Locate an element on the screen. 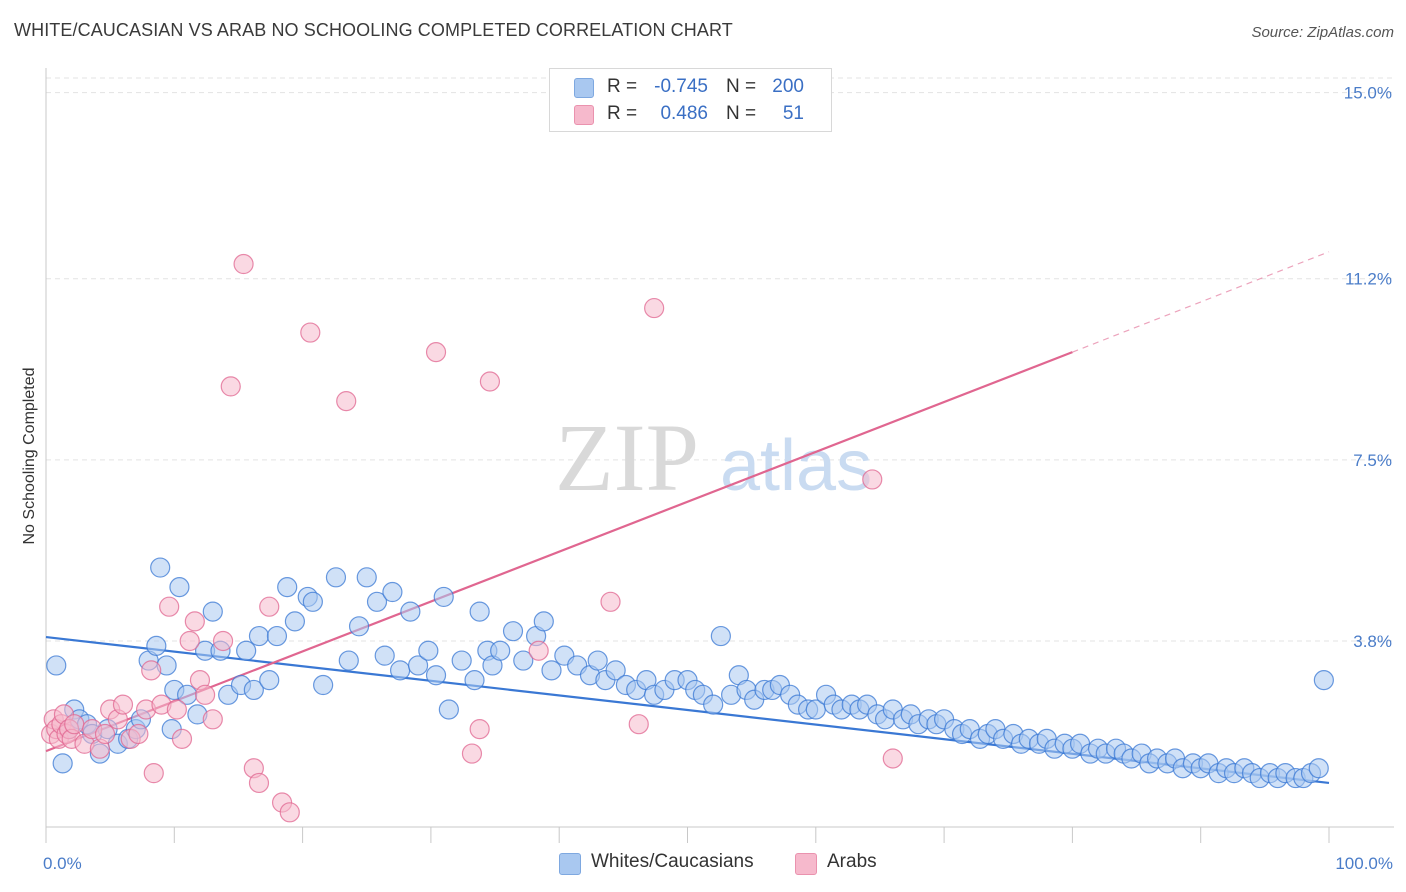 This screenshot has height=892, width=1406. y-tick-label: 15.0% is located at coordinates (1368, 93).